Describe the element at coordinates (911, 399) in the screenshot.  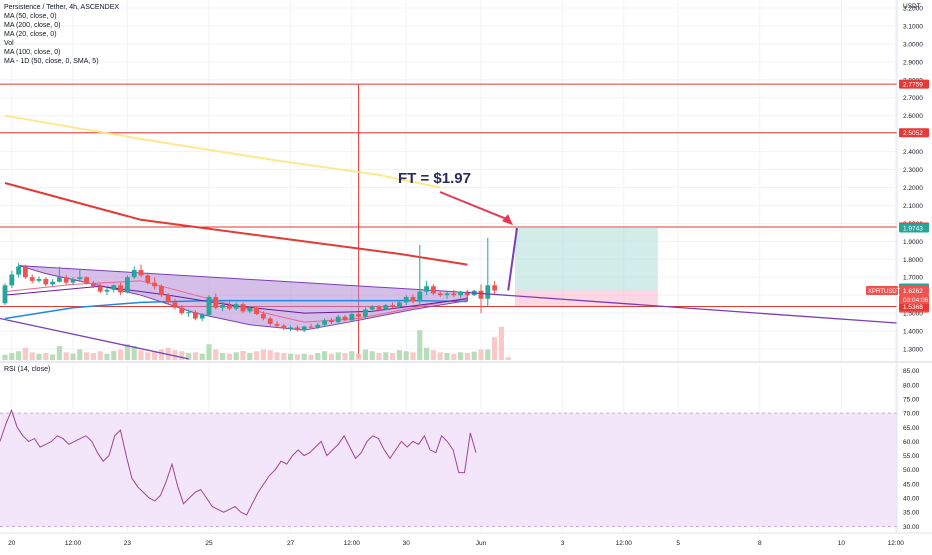
I see `rsi-tick-label: 75.00` at that location.